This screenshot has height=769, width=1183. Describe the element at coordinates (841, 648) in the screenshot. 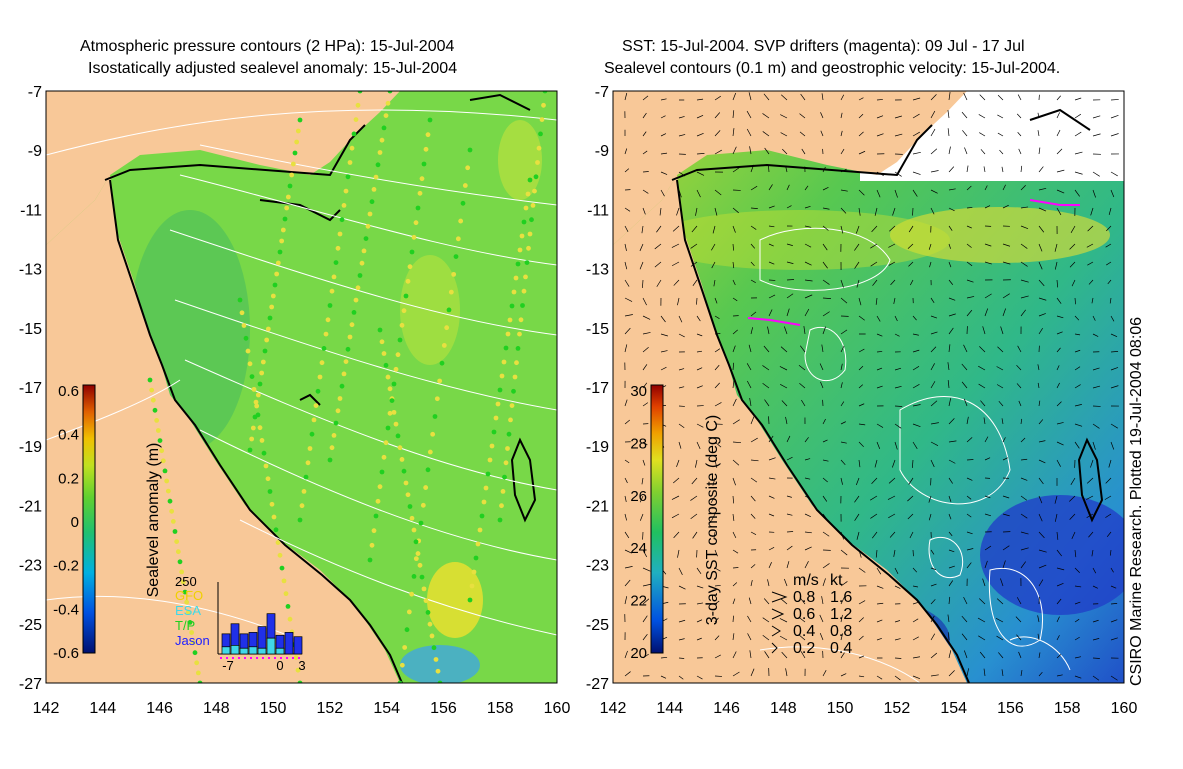

I see `velocity-key-kt: 0.4` at that location.